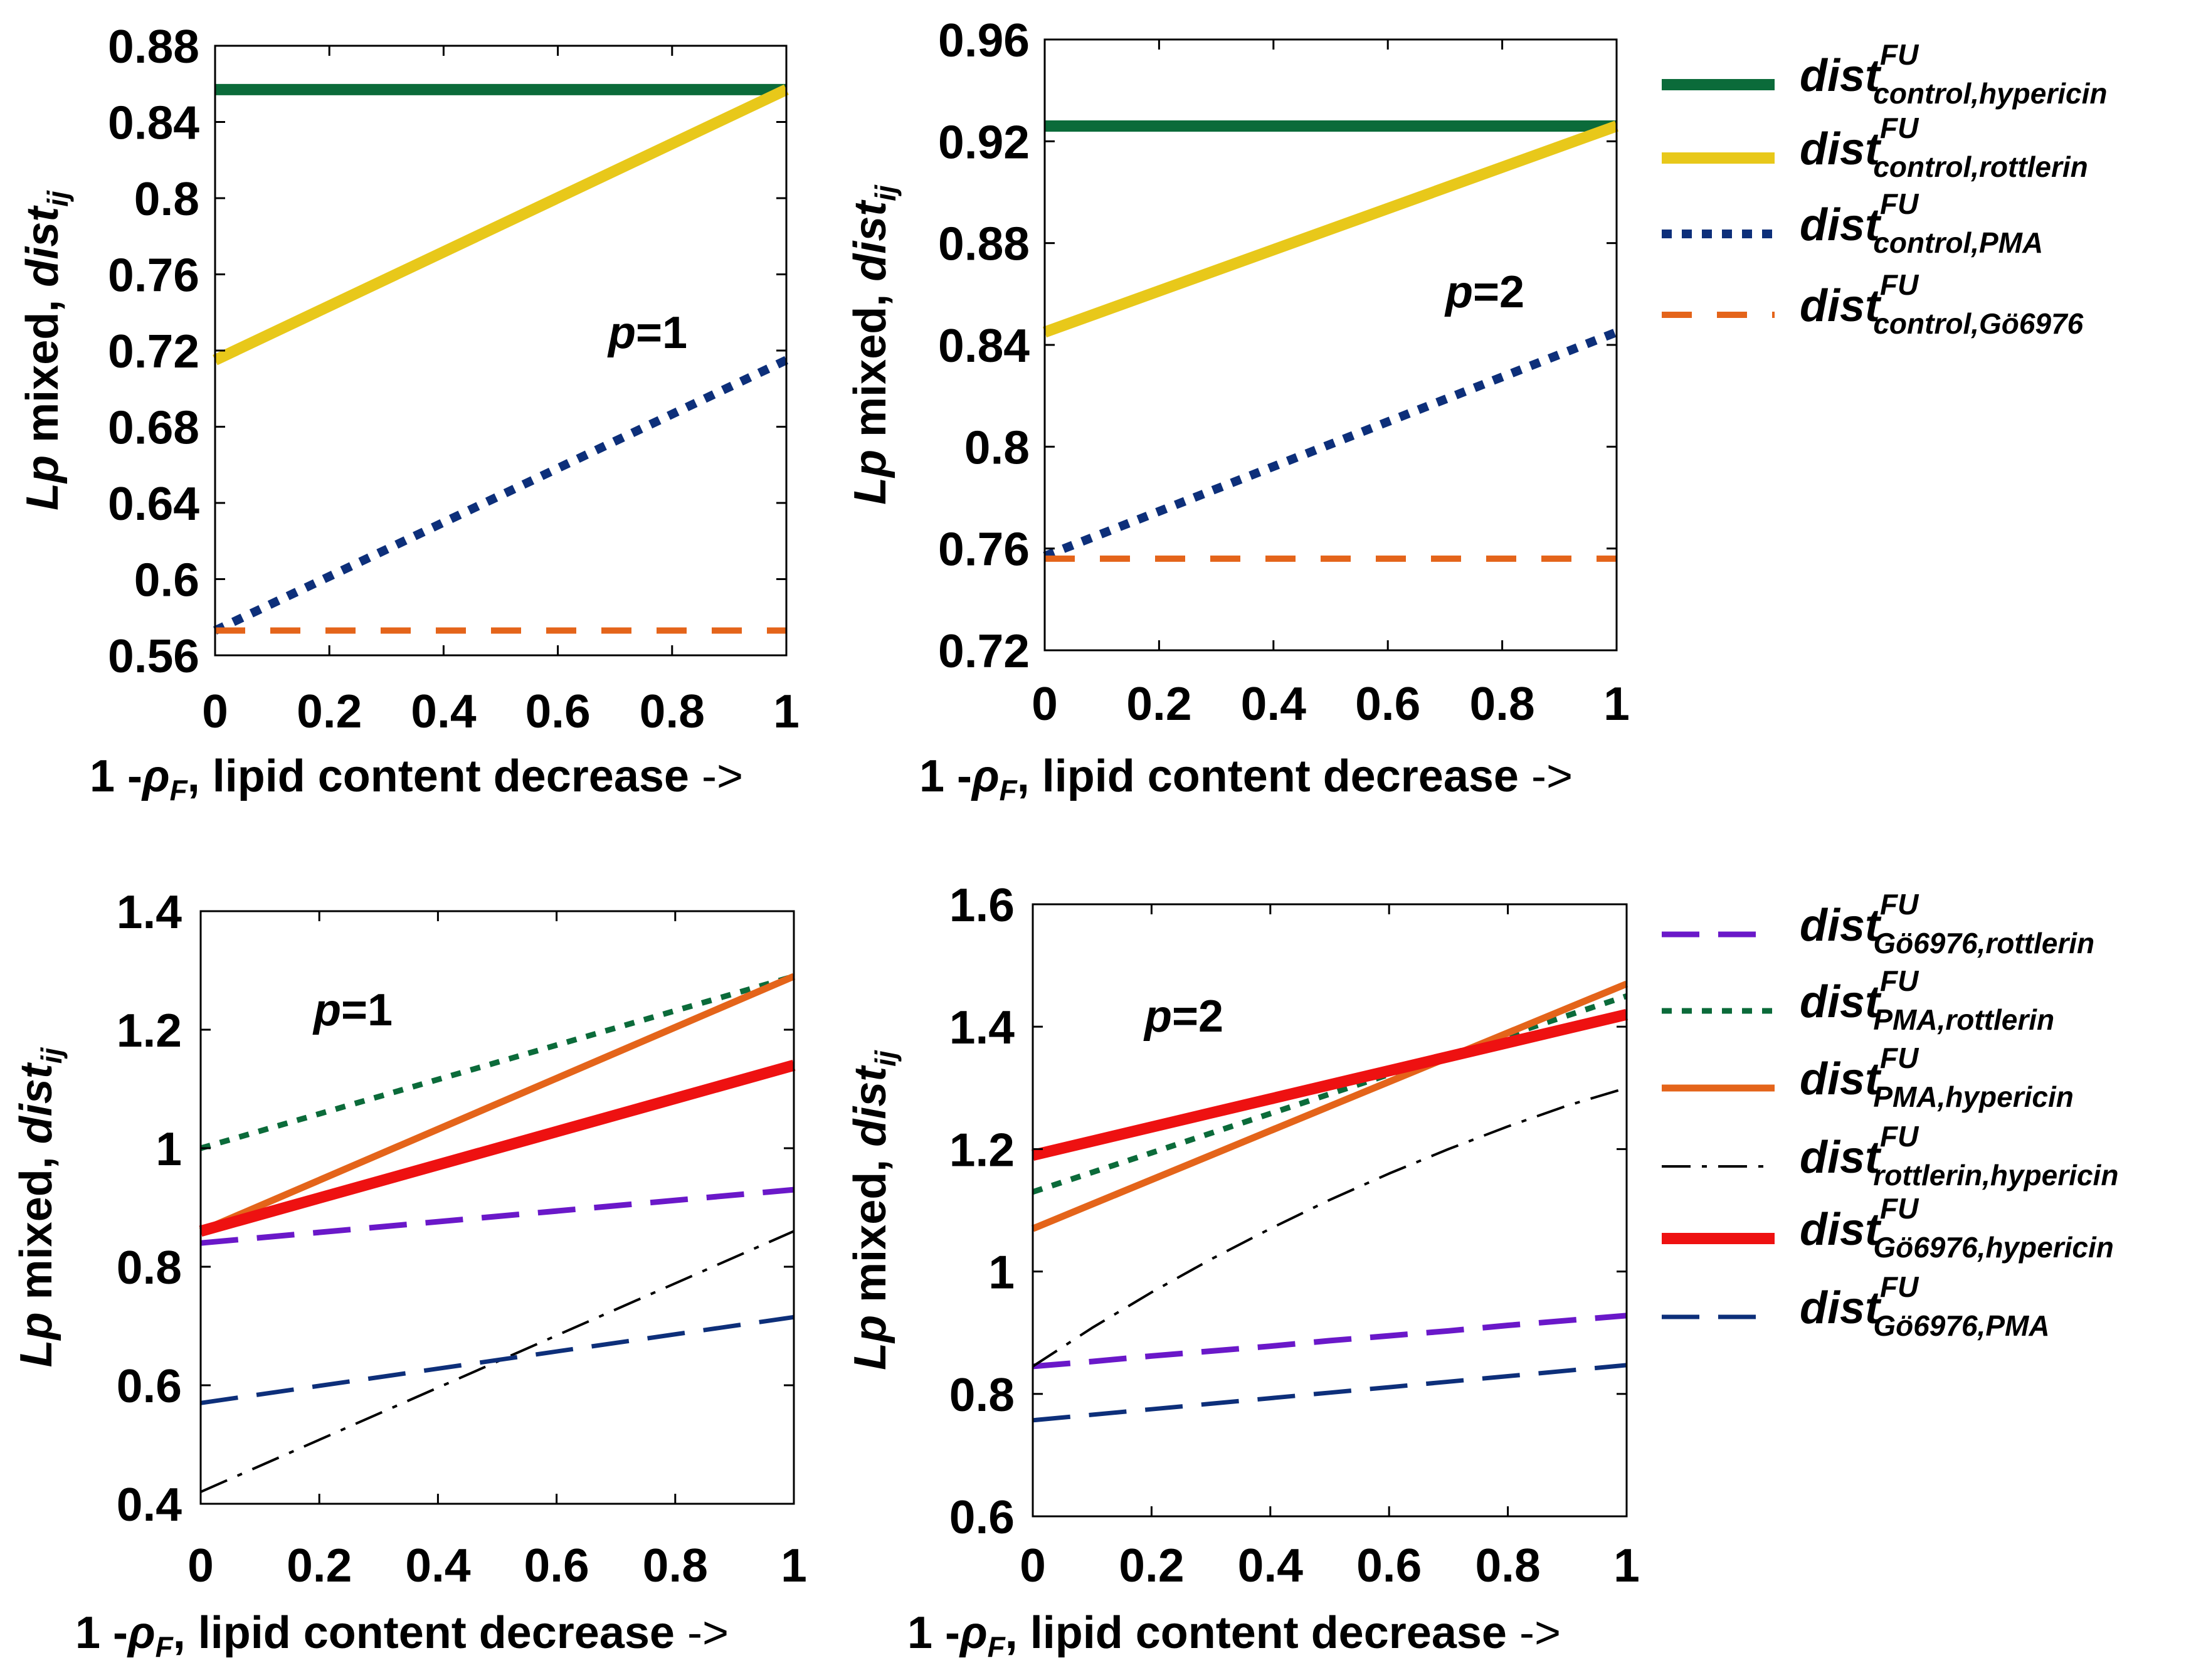 The height and width of the screenshot is (1680, 2196). I want to click on legend-label: distFU PMA,rottlerin, so click(1927, 1000).